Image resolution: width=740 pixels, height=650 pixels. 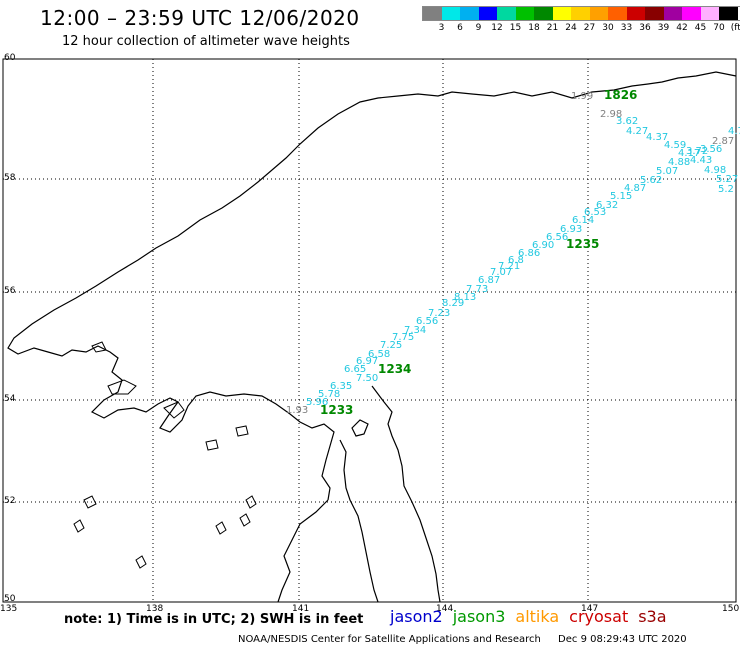 I want to click on satellite-altika: altika, so click(x=537, y=616).